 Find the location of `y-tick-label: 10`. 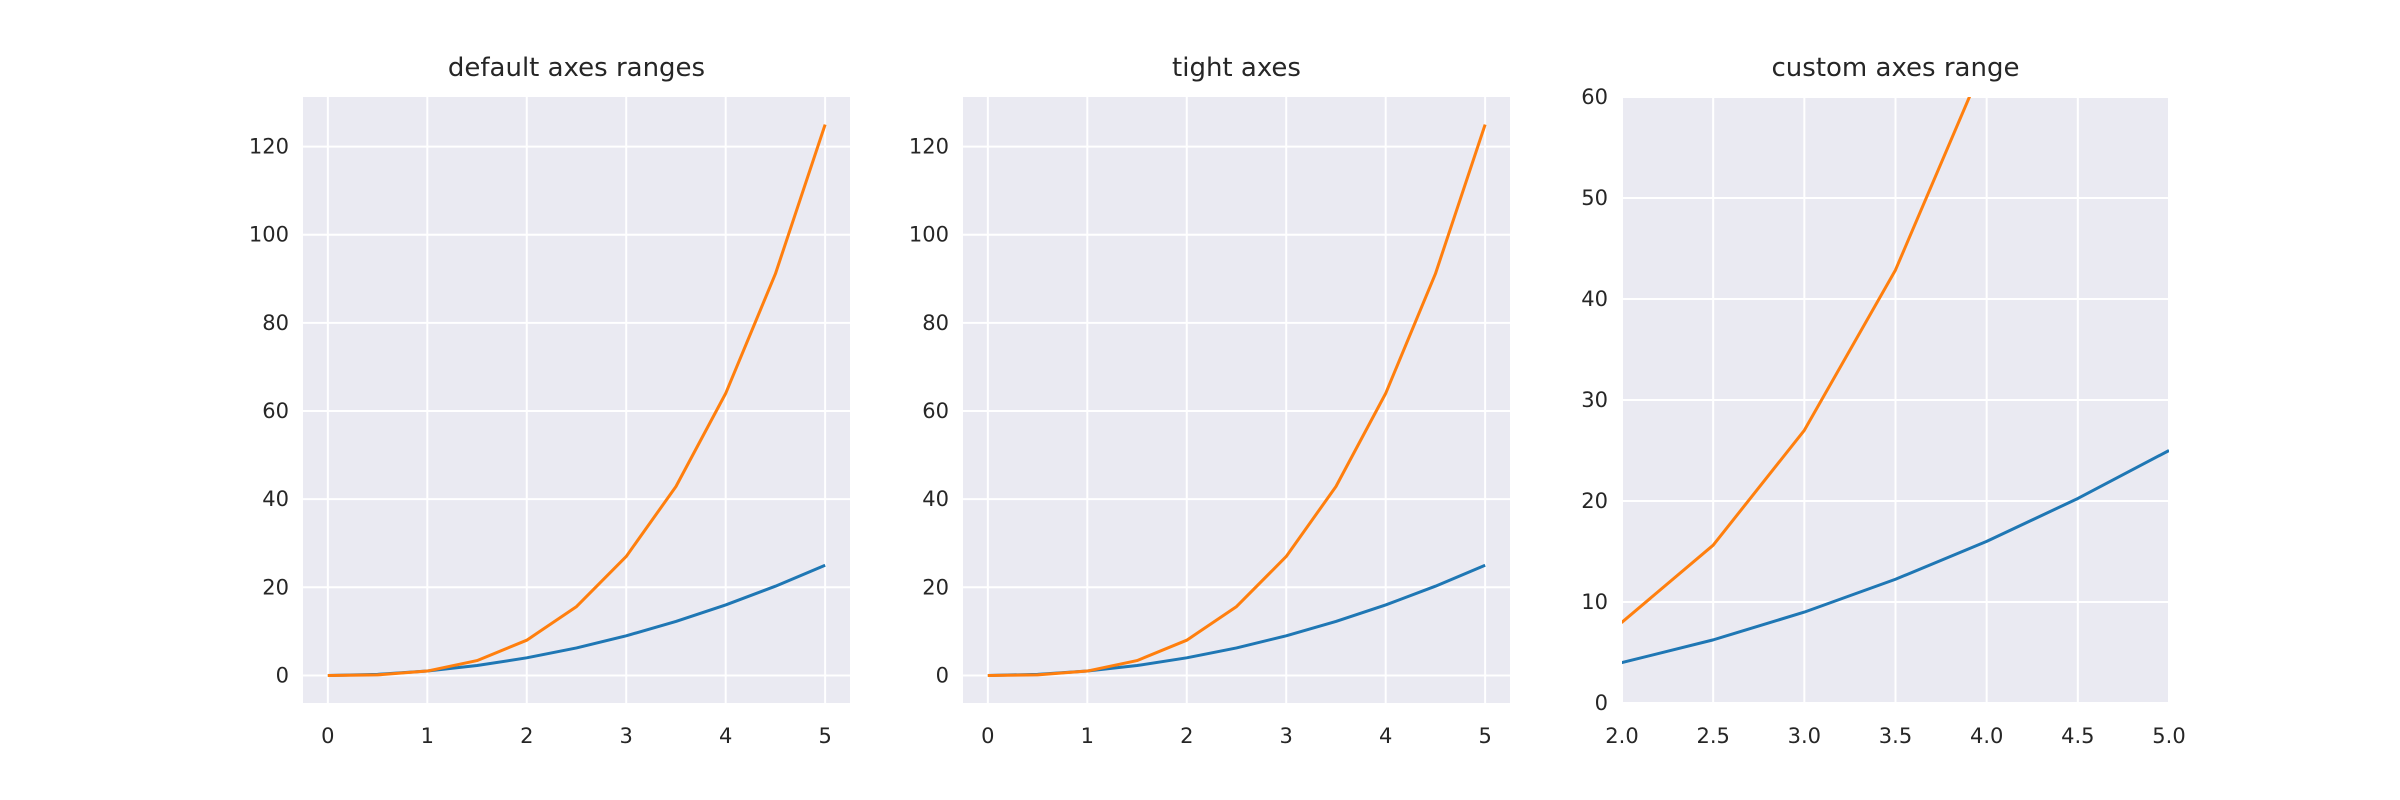

y-tick-label: 10 is located at coordinates (1594, 602).